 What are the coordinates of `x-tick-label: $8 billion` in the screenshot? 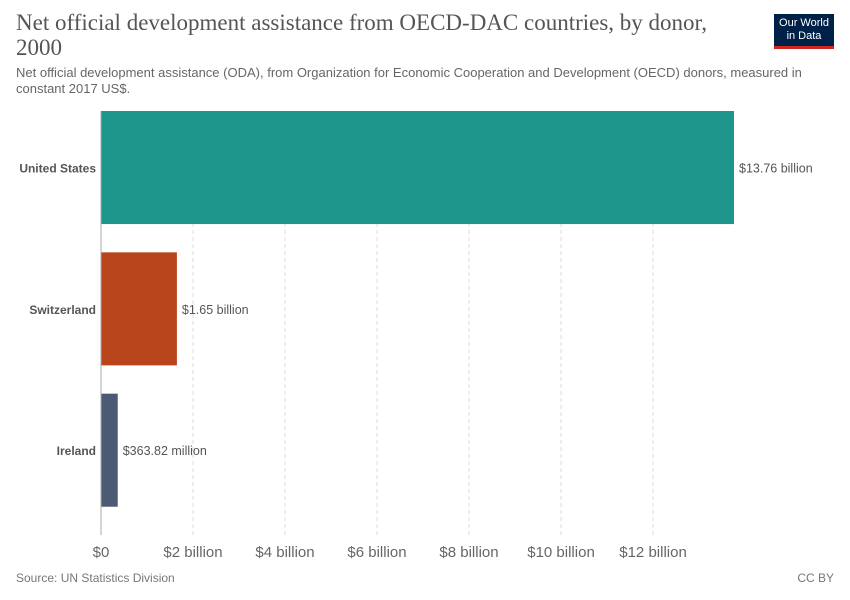 It's located at (468, 552).